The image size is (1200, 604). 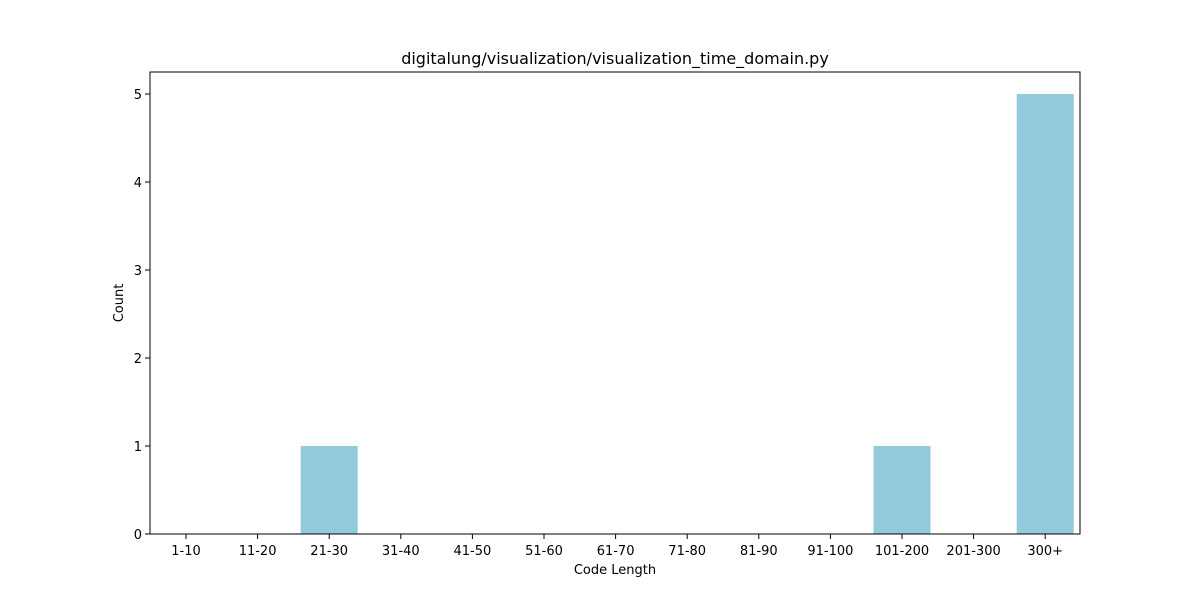 What do you see at coordinates (473, 551) in the screenshot?
I see `x-tick-label: 41-50` at bounding box center [473, 551].